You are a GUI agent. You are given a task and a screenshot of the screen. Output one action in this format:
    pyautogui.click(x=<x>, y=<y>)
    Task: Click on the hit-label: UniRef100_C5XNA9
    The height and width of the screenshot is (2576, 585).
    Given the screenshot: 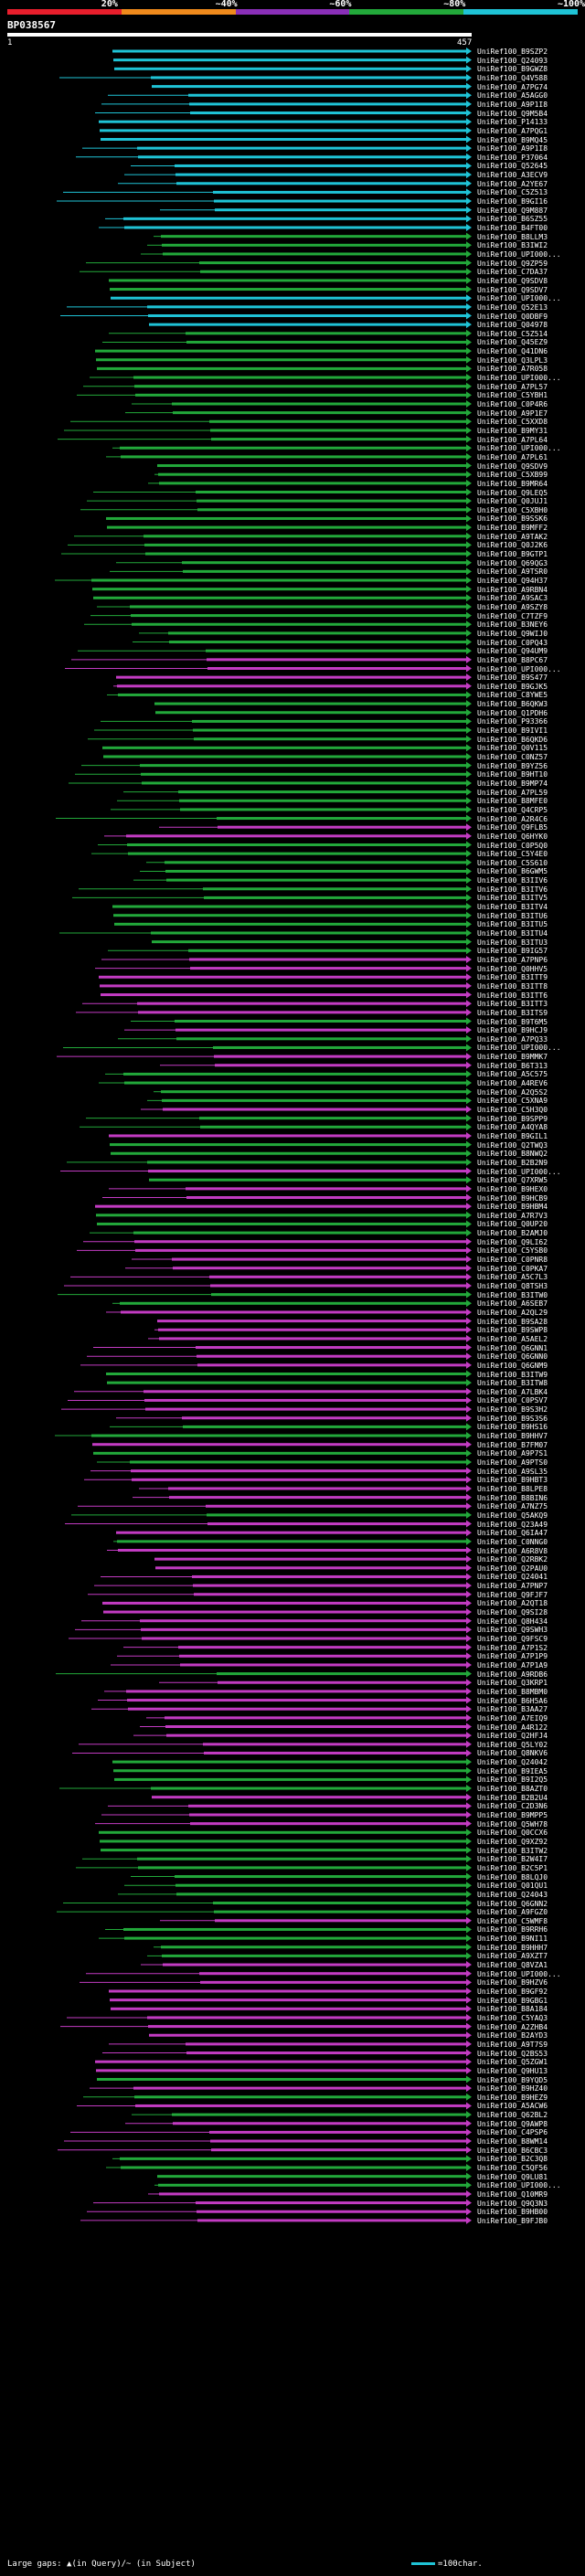 What is the action you would take?
    pyautogui.click(x=512, y=1101)
    